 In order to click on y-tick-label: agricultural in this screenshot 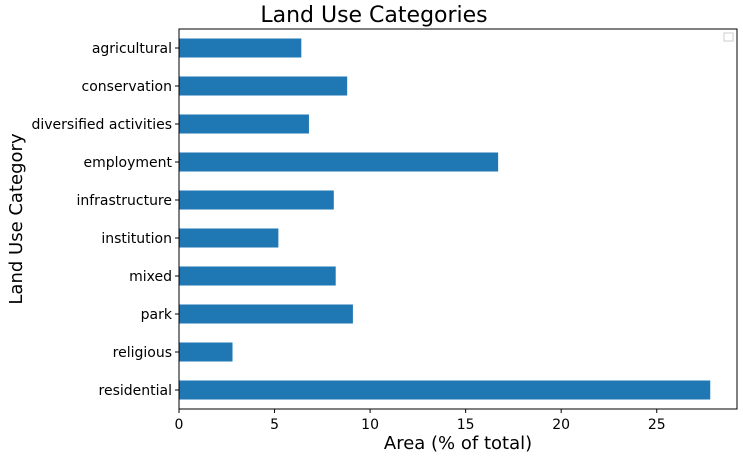, I will do `click(132, 49)`.